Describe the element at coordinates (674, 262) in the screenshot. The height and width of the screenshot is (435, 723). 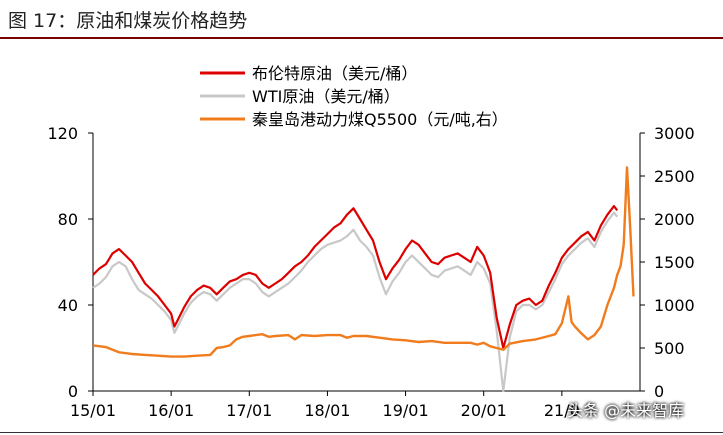
I see `y-right-tick-label: 1500` at that location.